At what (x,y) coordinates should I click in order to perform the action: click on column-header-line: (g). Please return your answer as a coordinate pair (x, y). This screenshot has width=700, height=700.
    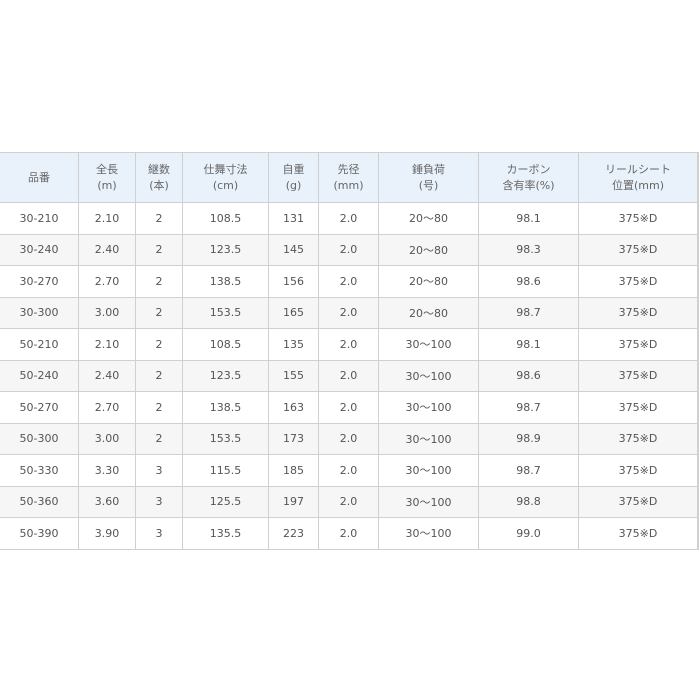
    Looking at the image, I should click on (293, 185).